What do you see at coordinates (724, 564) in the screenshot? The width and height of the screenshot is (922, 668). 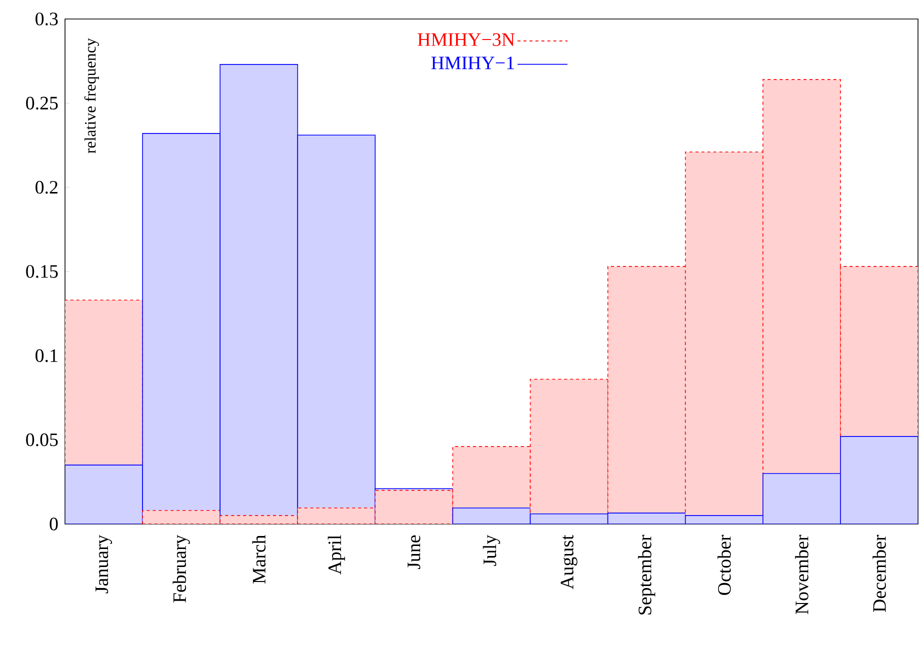 I see `x-tick-label: October` at bounding box center [724, 564].